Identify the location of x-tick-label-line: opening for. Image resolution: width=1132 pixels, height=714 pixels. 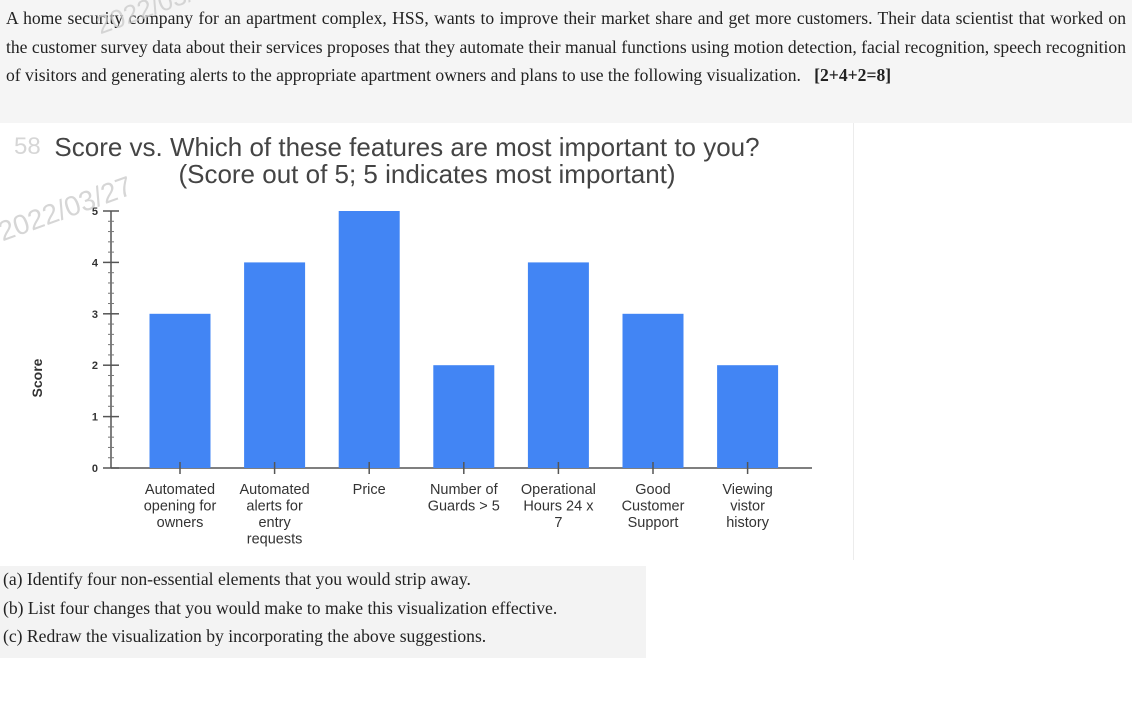
(180, 507).